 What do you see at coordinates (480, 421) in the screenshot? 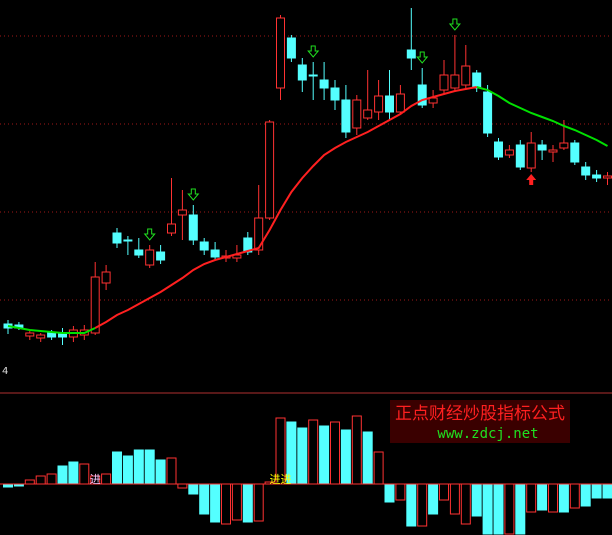
I see `watermark-box` at bounding box center [480, 421].